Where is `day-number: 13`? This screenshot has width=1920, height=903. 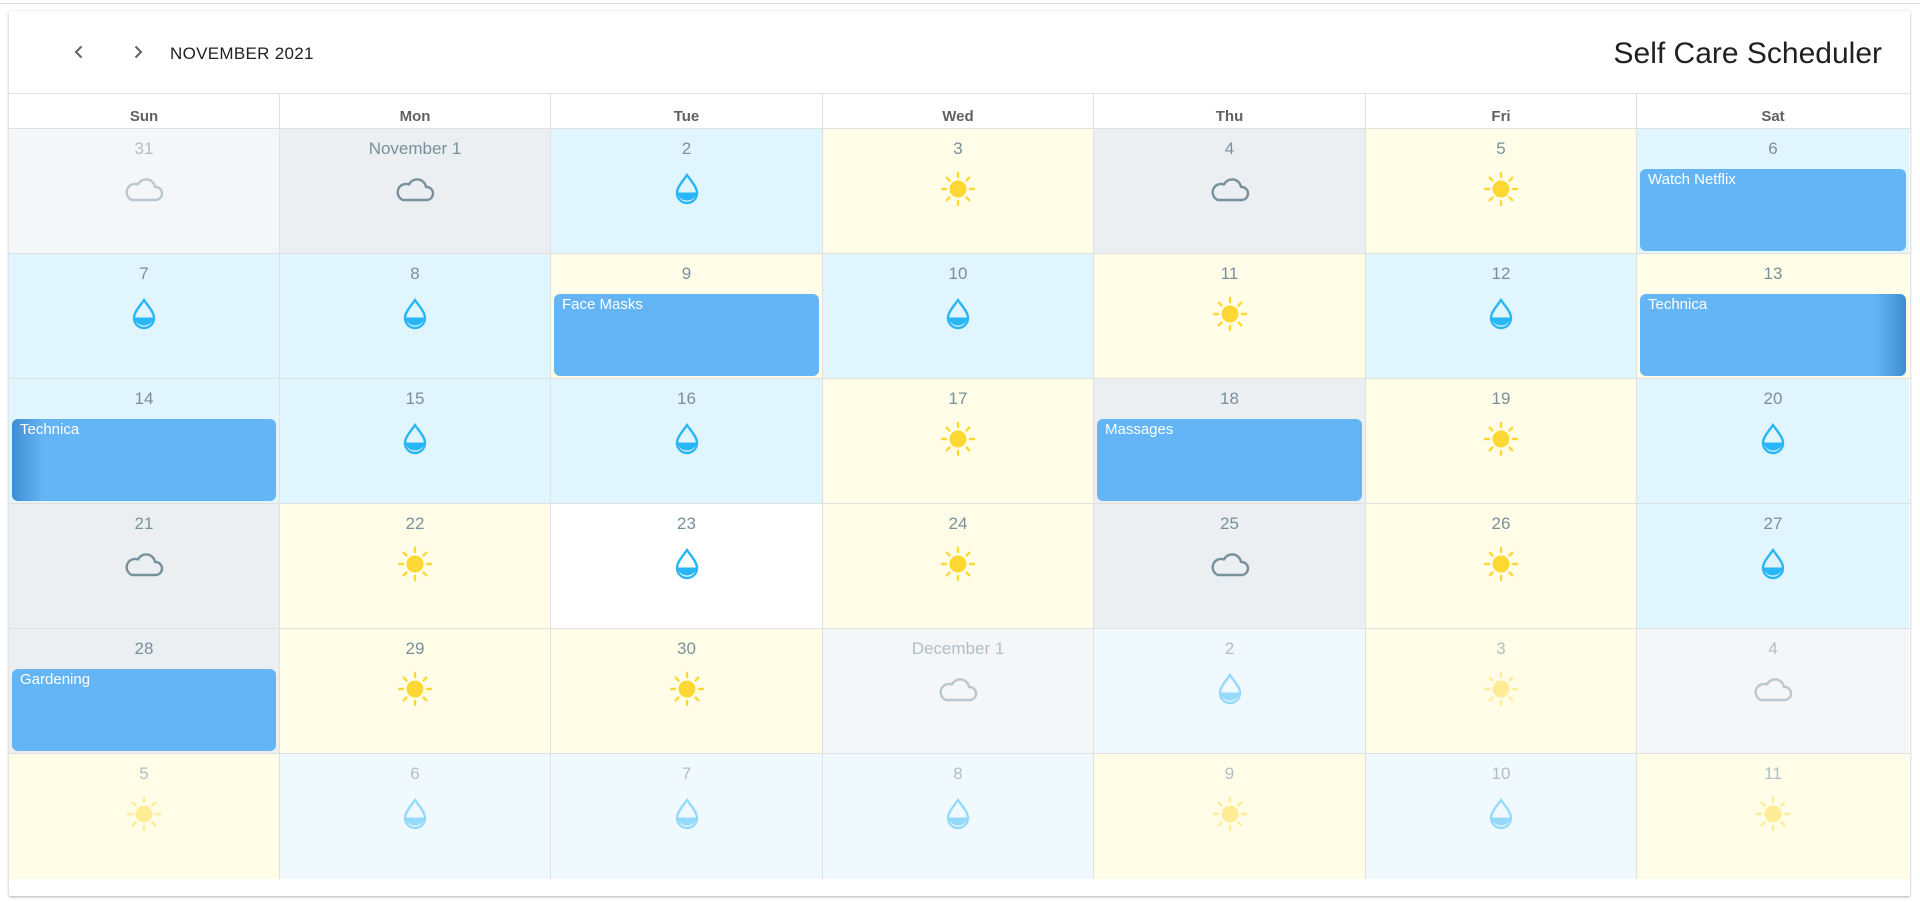
day-number: 13 is located at coordinates (1773, 273).